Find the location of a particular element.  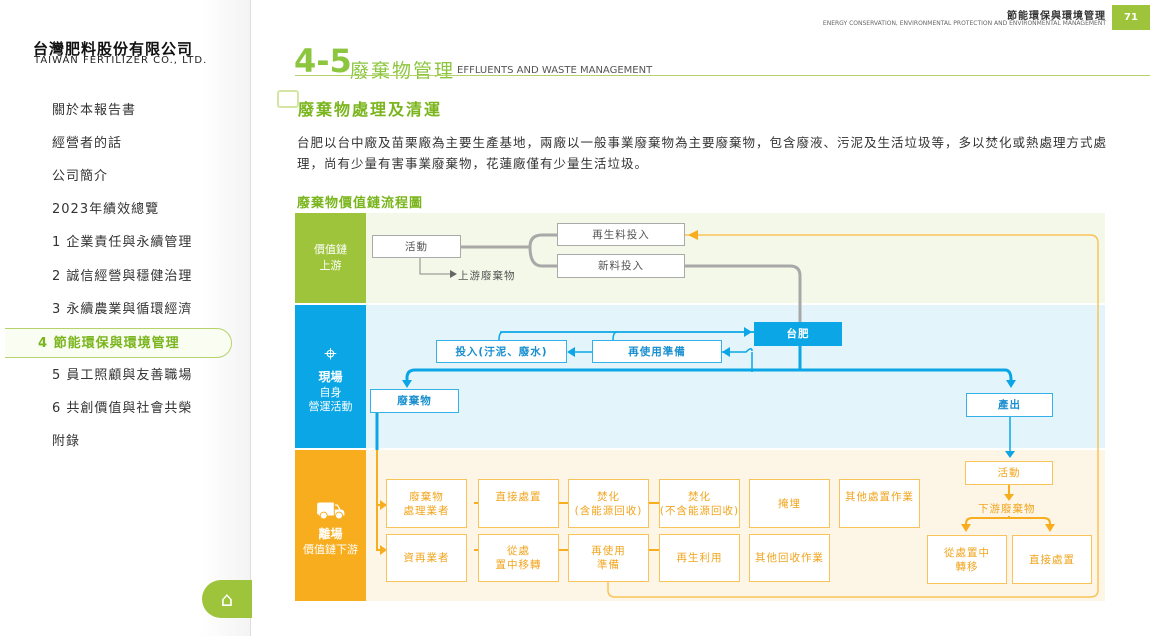

map-pin-icon: ⌖ is located at coordinates (330, 354).